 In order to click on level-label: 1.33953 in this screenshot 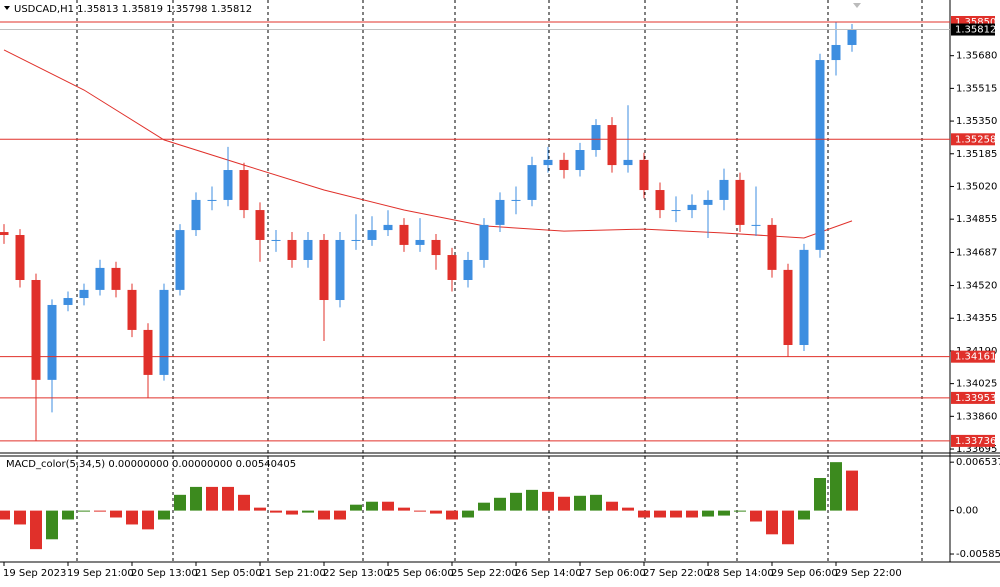, I will do `click(975, 398)`.